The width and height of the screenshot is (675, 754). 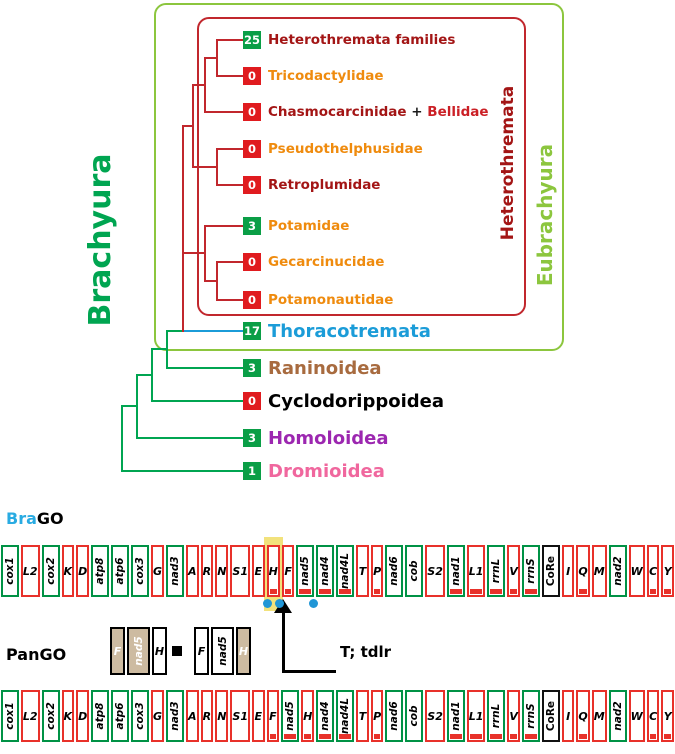 I want to click on gene-cell: nad4, so click(x=325, y=716).